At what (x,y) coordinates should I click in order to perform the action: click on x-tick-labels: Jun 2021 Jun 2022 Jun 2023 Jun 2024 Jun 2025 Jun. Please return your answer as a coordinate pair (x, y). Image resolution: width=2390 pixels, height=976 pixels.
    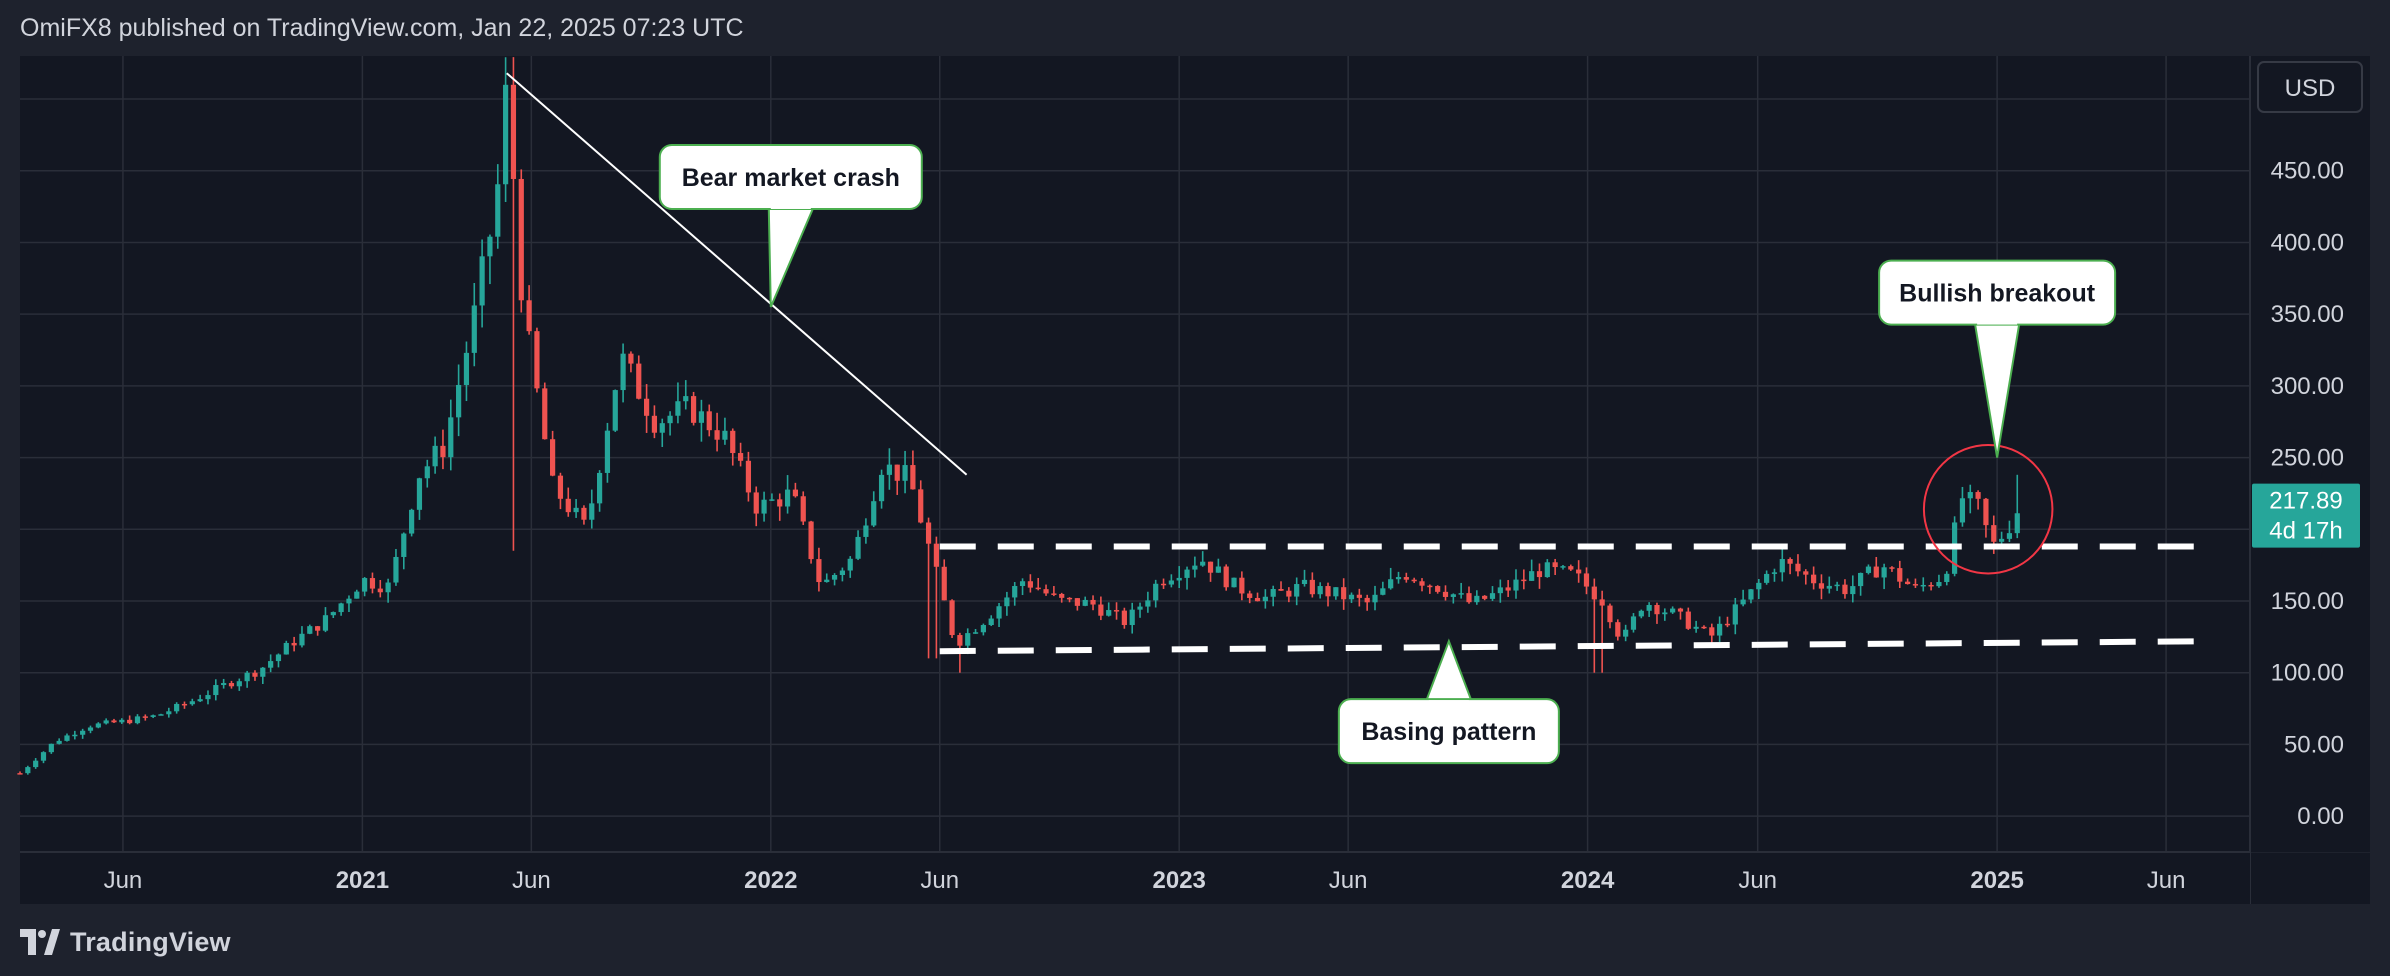
    Looking at the image, I should click on (1145, 880).